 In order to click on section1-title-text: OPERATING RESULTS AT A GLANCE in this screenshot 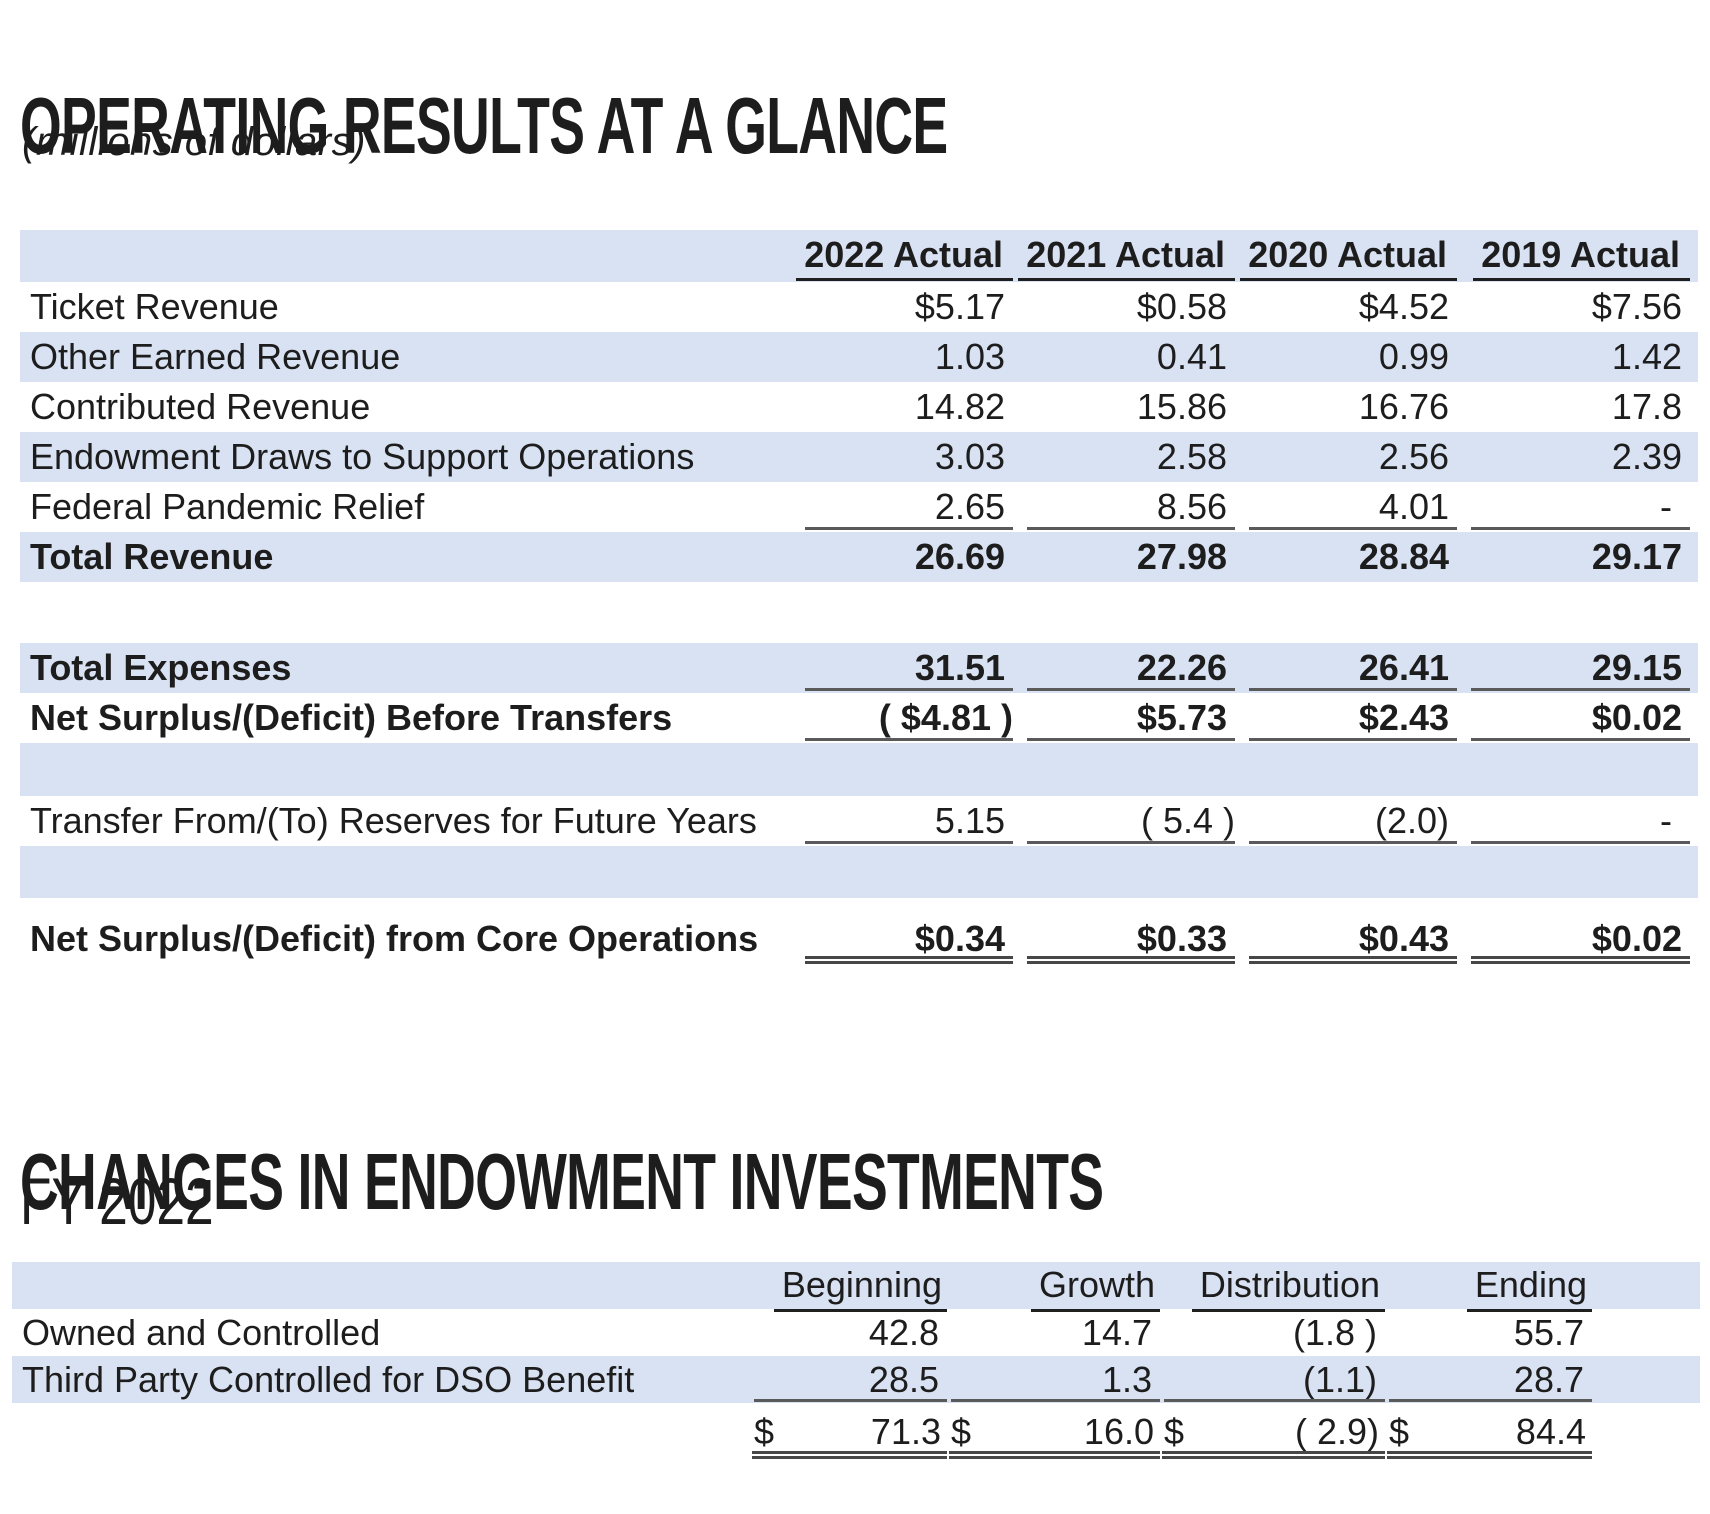, I will do `click(484, 125)`.